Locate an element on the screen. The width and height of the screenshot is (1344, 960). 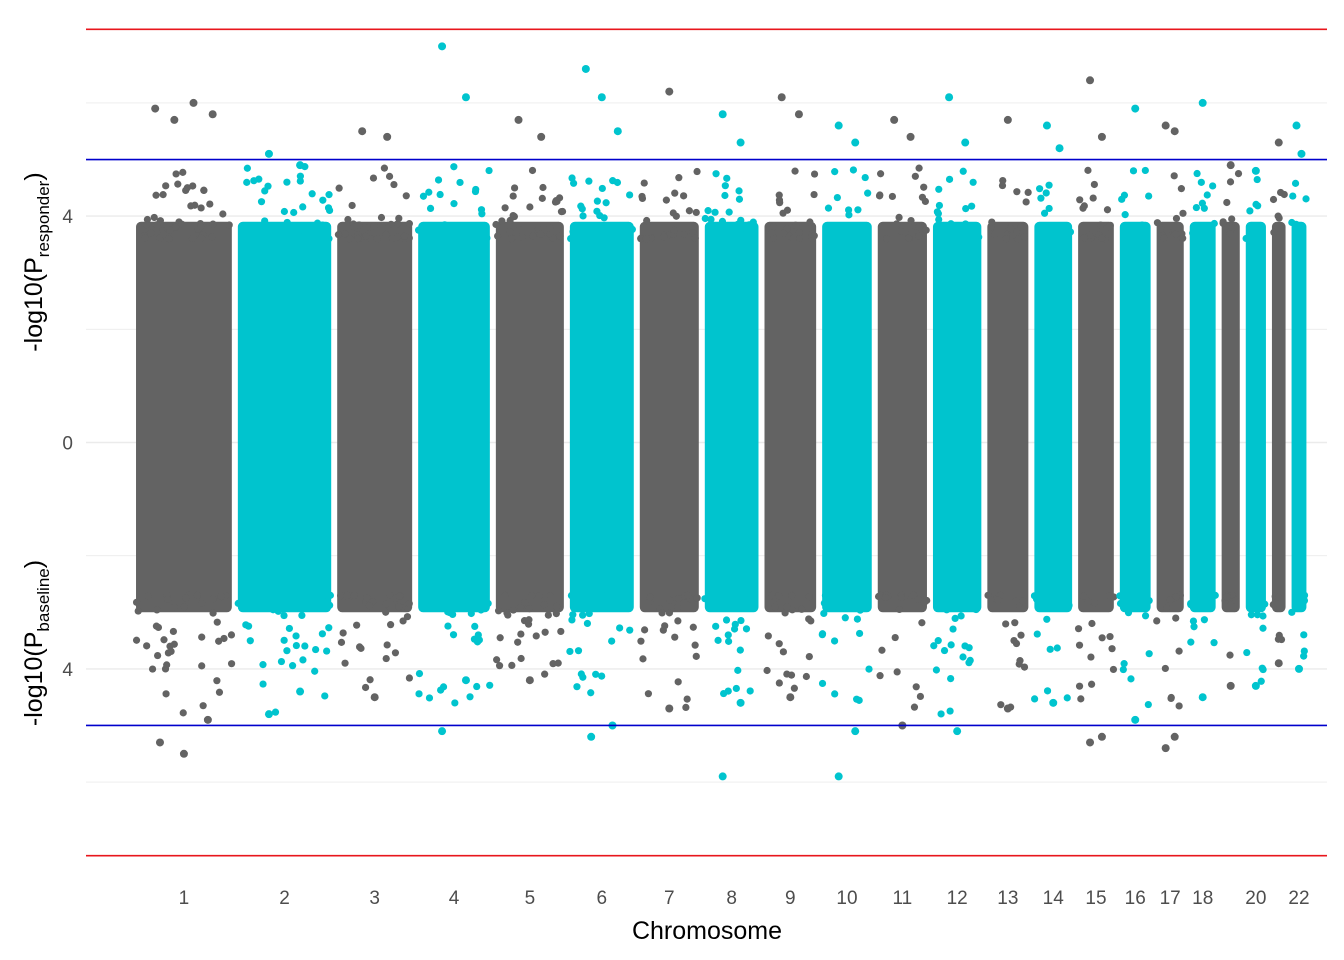
chromosome-1-band is located at coordinates (184, 417).